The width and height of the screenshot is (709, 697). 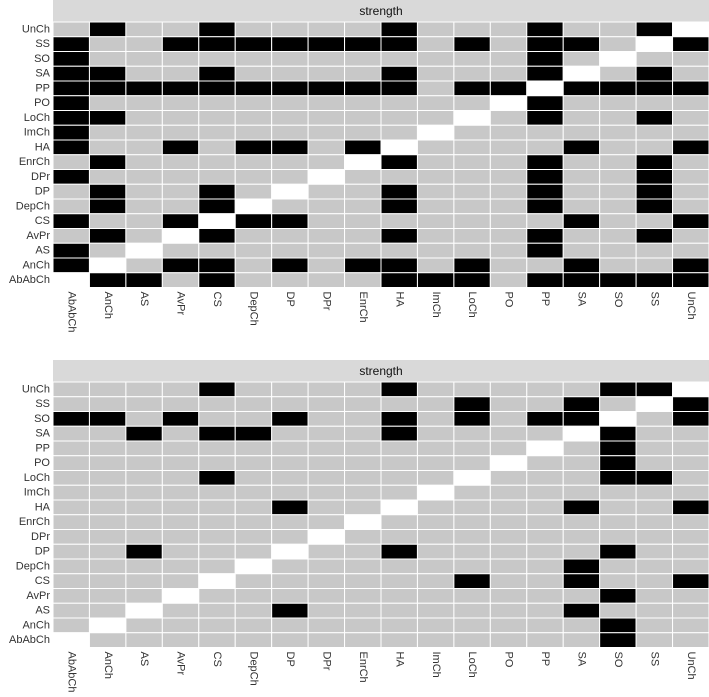 I want to click on x-tick-label: CS, so click(x=217, y=299).